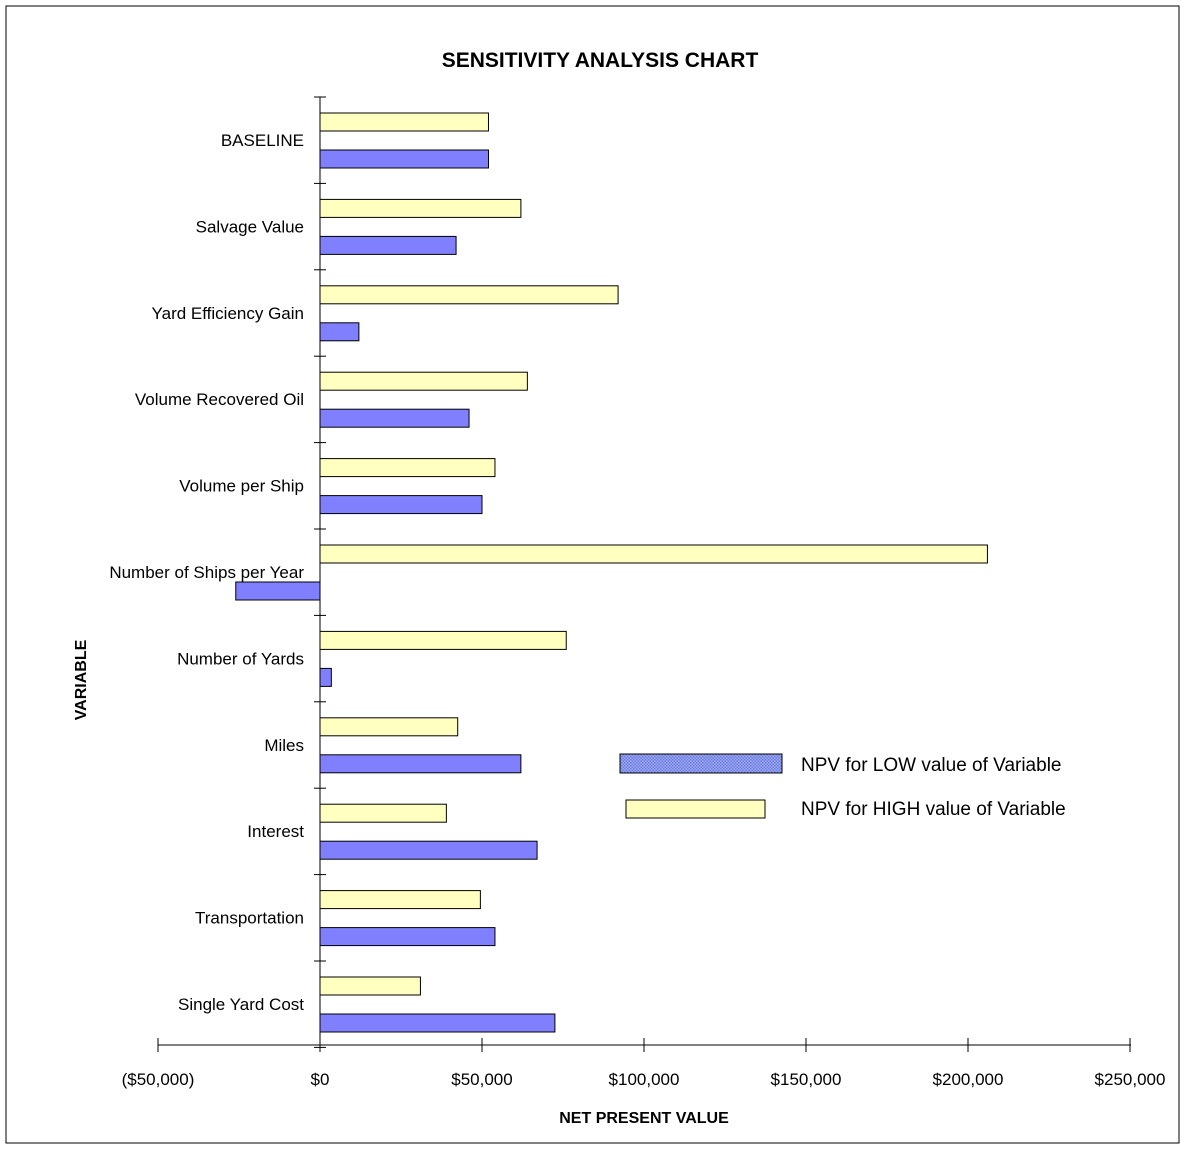 The width and height of the screenshot is (1185, 1149). I want to click on category-label: Number of Ships per Year, so click(206, 572).